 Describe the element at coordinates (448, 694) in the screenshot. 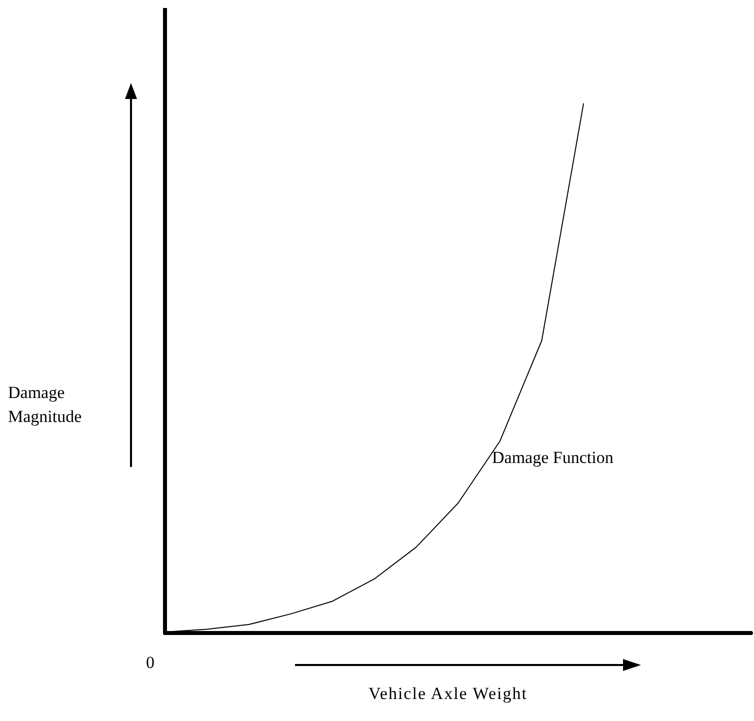

I see `x-axis-title: Vehicle Axle Weight` at that location.